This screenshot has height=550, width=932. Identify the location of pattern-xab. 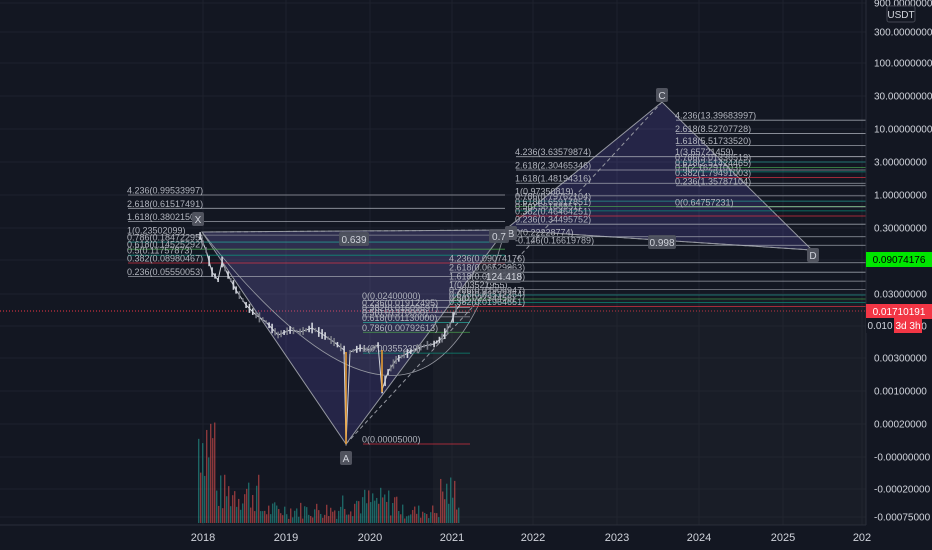
(353, 337).